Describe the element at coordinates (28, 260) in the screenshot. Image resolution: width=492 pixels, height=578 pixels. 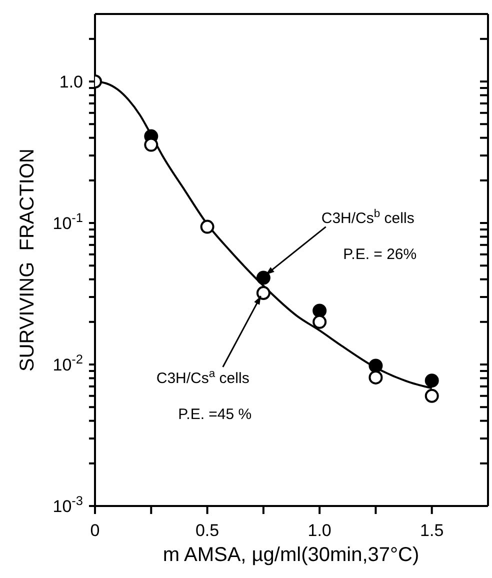
I see `y-axis-title: SURVIVING FRACTION` at that location.